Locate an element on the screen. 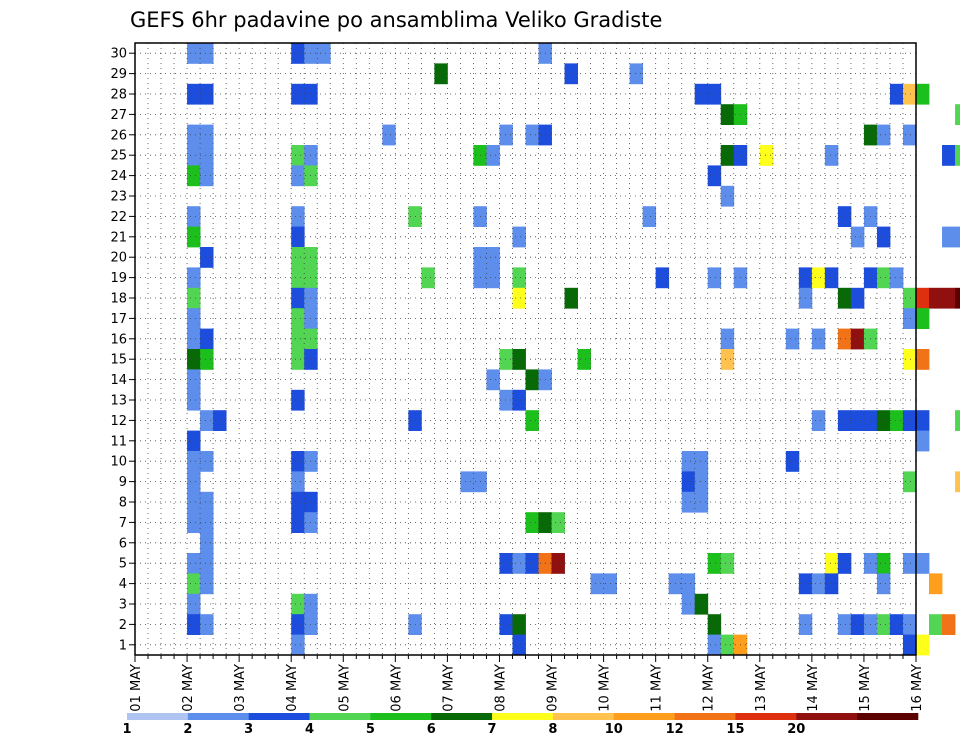  y-tick-label: 27 is located at coordinates (118, 115).